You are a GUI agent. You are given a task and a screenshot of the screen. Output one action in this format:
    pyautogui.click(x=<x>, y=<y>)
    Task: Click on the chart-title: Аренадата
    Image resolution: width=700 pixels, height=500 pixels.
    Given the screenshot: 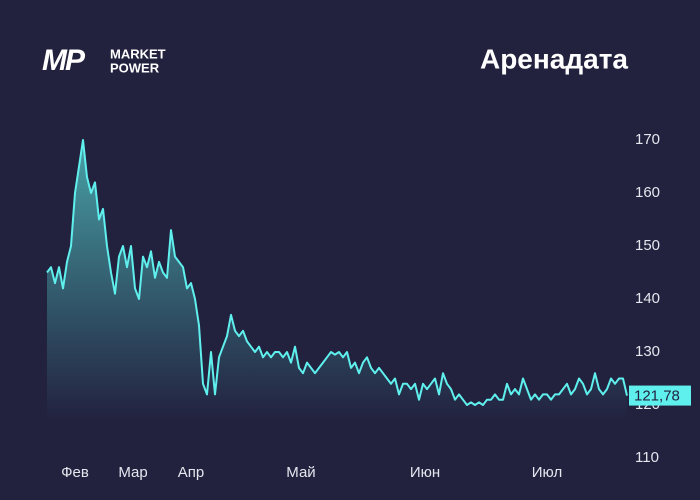 What is the action you would take?
    pyautogui.click(x=554, y=58)
    